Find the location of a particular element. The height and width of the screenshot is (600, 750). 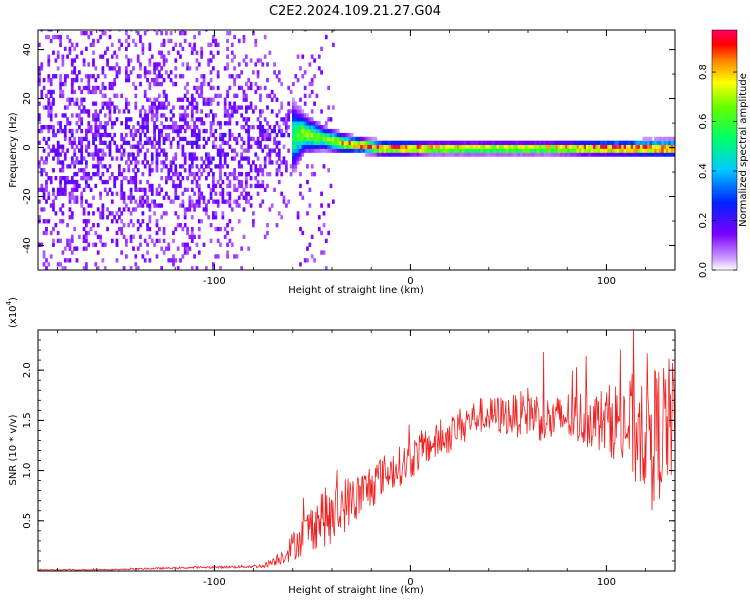

colorbar-tick-label: 0.4 is located at coordinates (703, 171).